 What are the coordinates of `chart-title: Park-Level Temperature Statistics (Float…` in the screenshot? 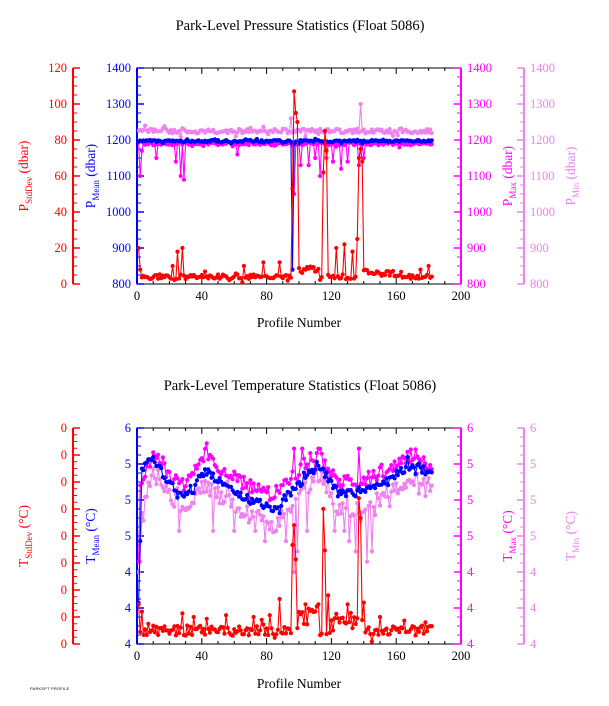 It's located at (300, 386).